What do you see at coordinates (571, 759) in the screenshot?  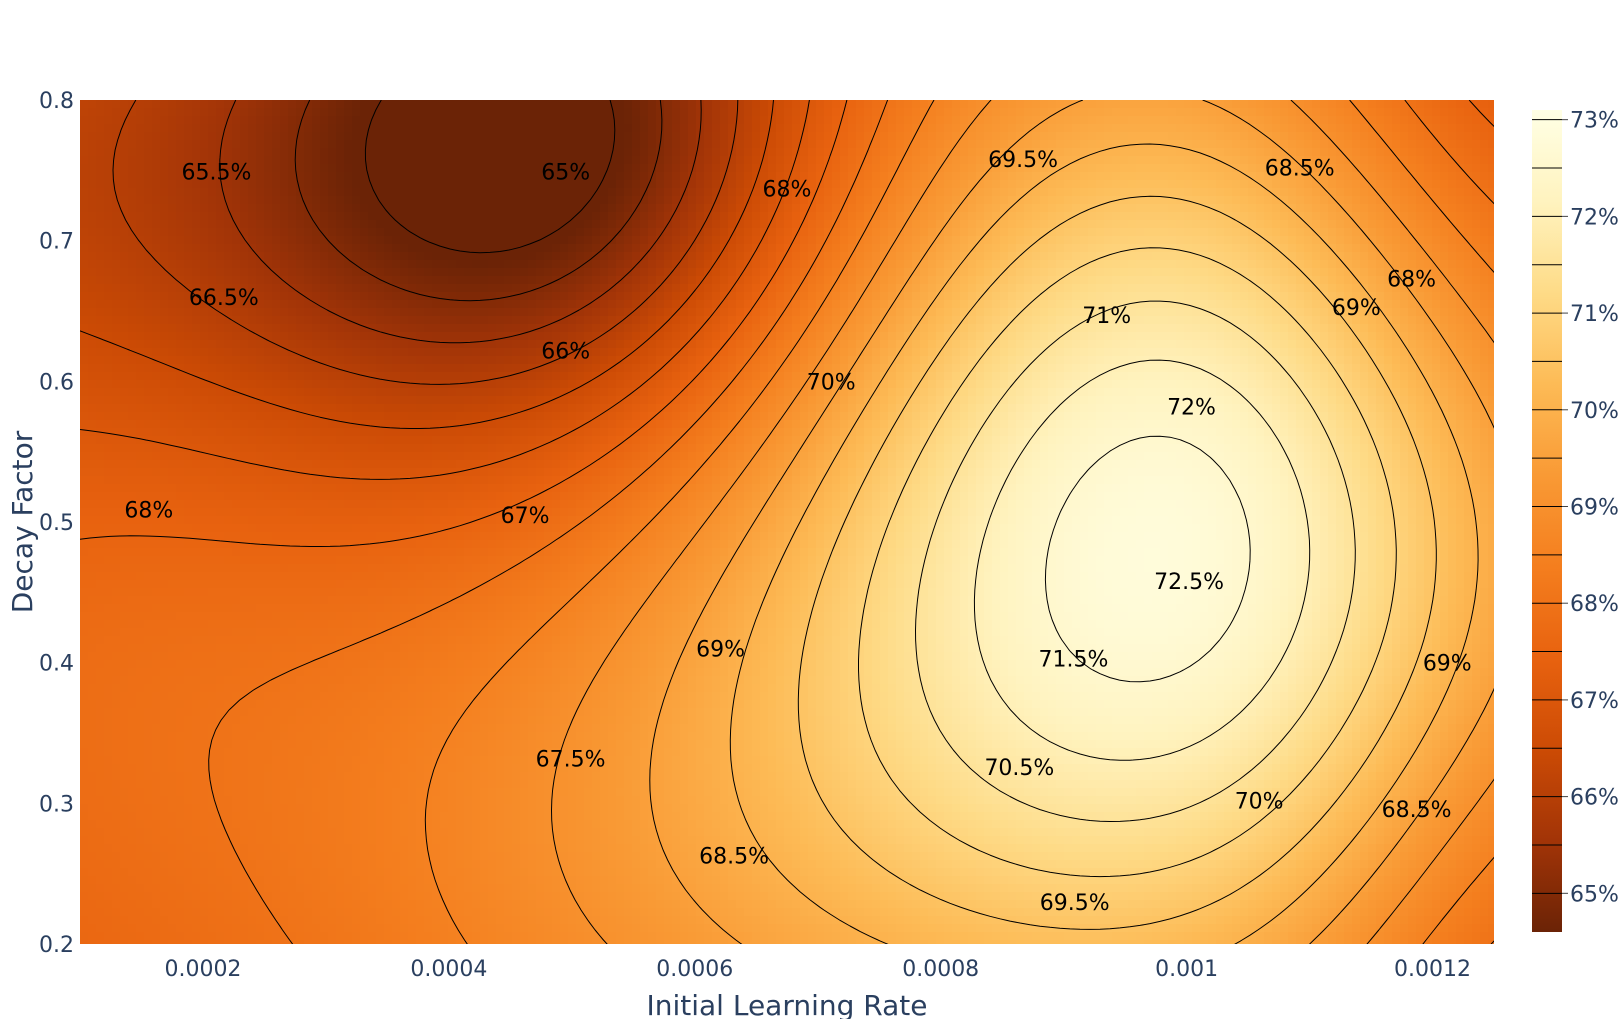 I see `contour-label: 67.5%` at bounding box center [571, 759].